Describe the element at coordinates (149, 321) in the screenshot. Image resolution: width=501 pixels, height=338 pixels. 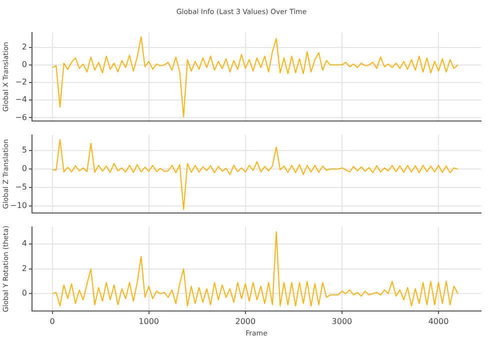
I see `x-tick-label: 1000` at that location.